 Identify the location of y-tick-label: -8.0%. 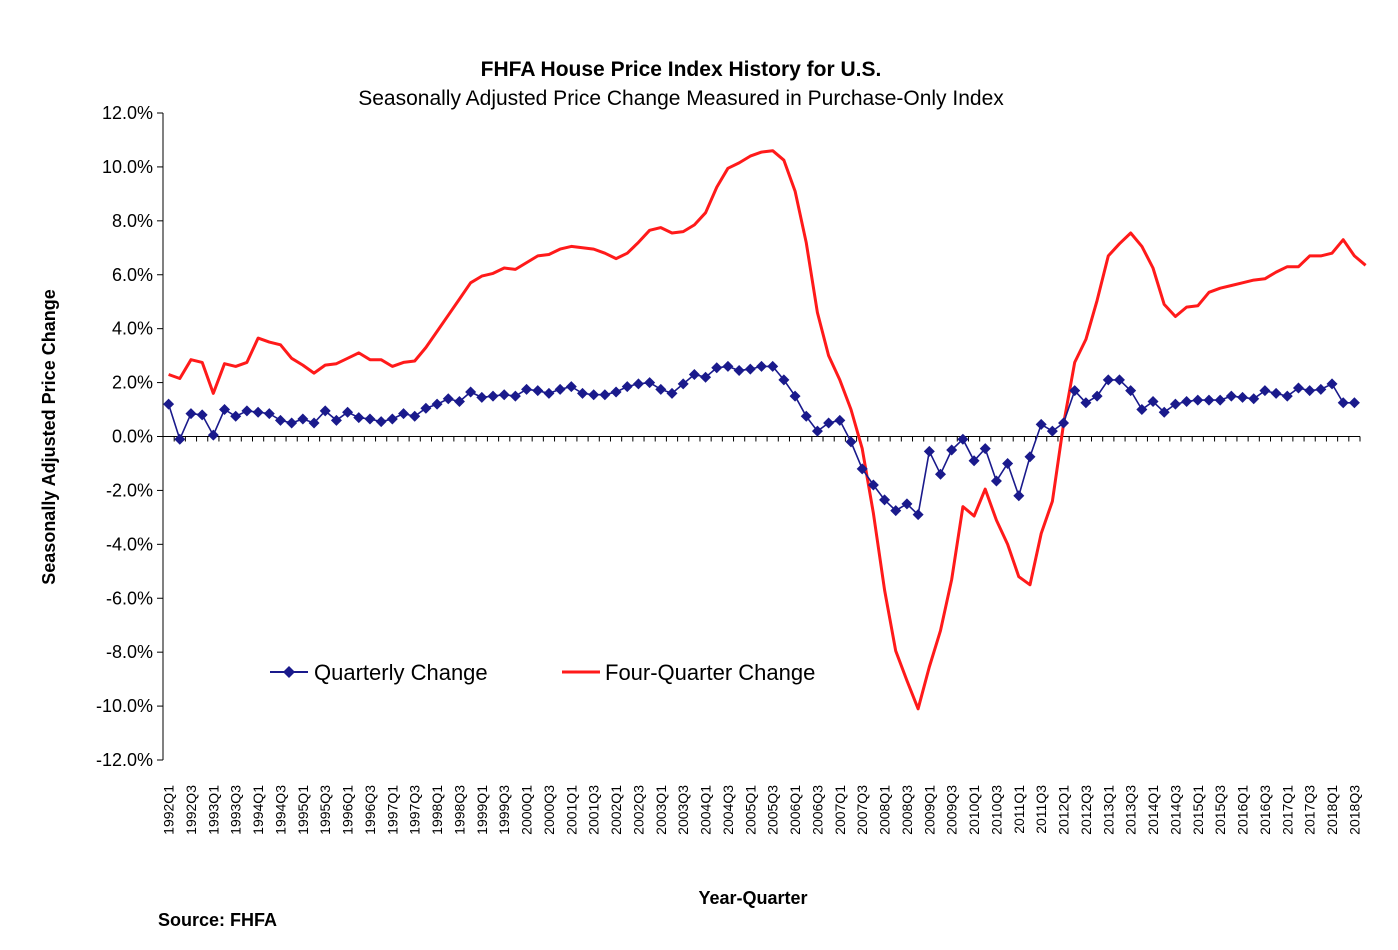
(129, 652).